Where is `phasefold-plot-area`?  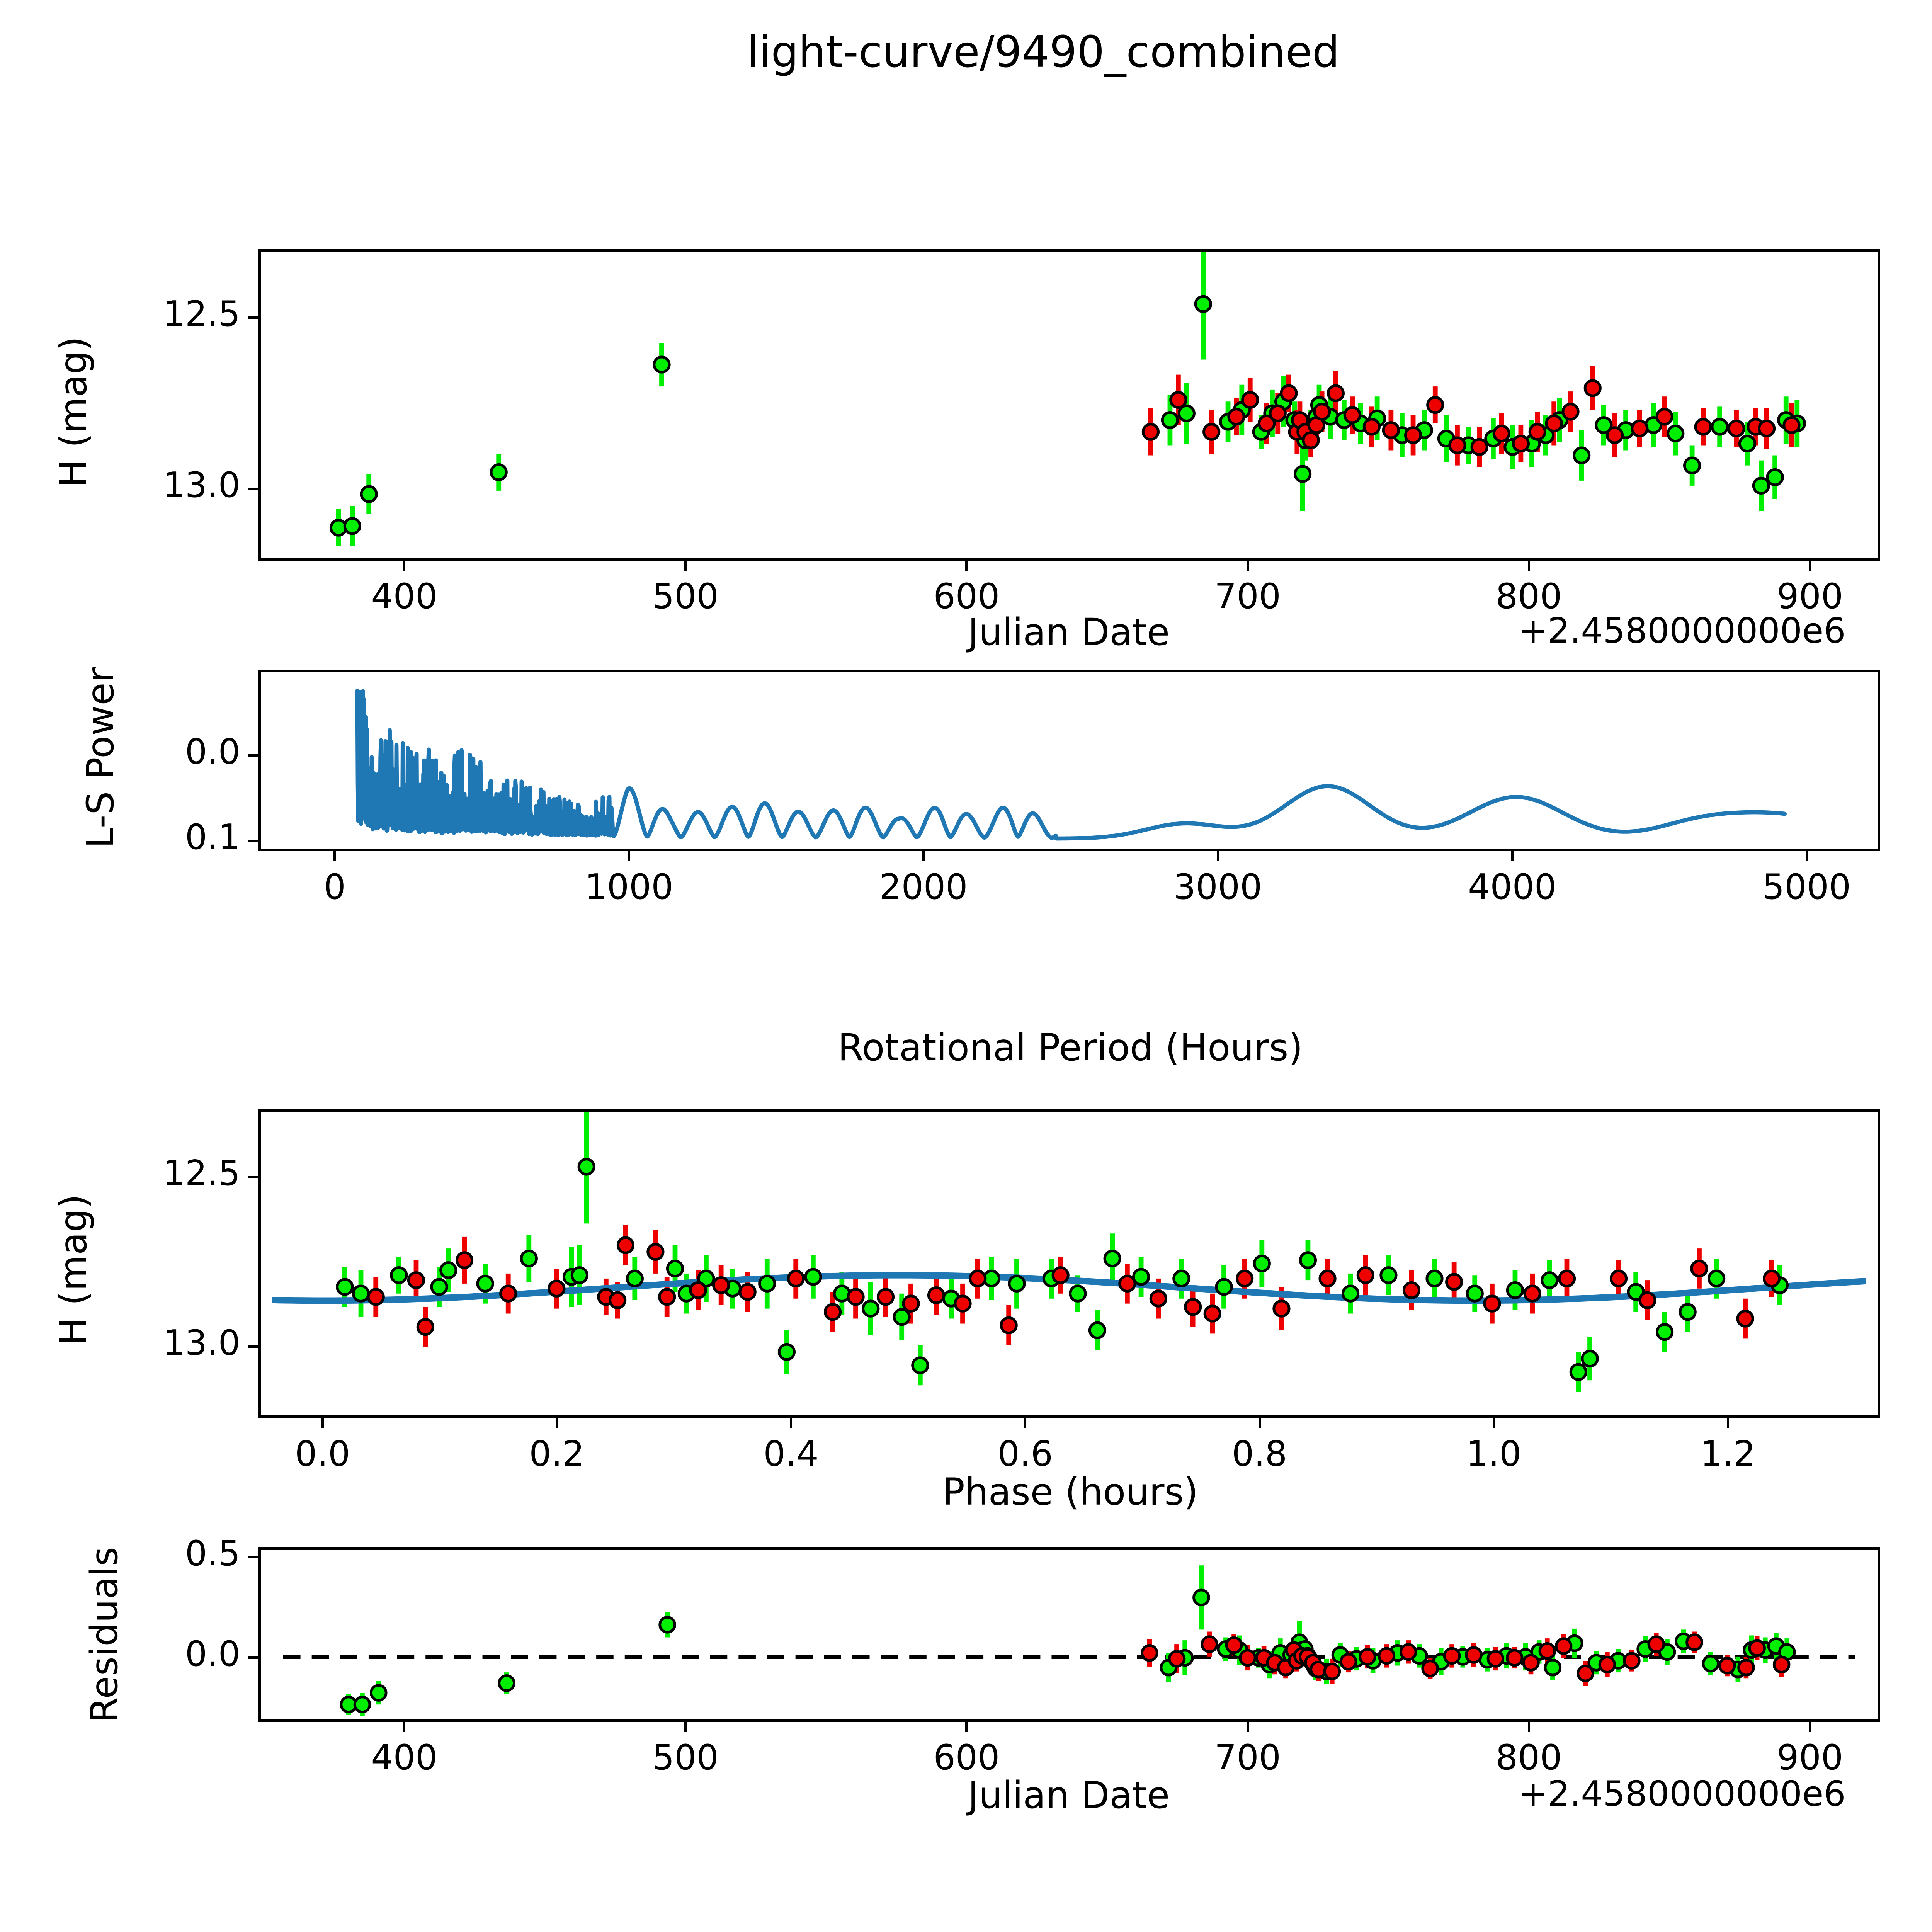 phasefold-plot-area is located at coordinates (1070, 1263).